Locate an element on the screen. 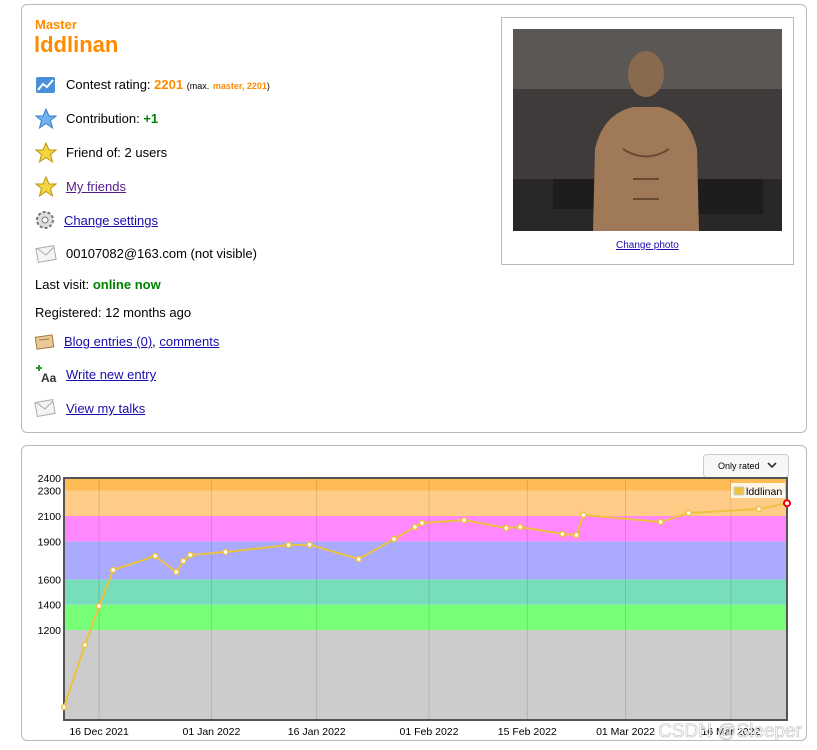 This screenshot has width=817, height=750. rating-max-open: (max. is located at coordinates (198, 86).